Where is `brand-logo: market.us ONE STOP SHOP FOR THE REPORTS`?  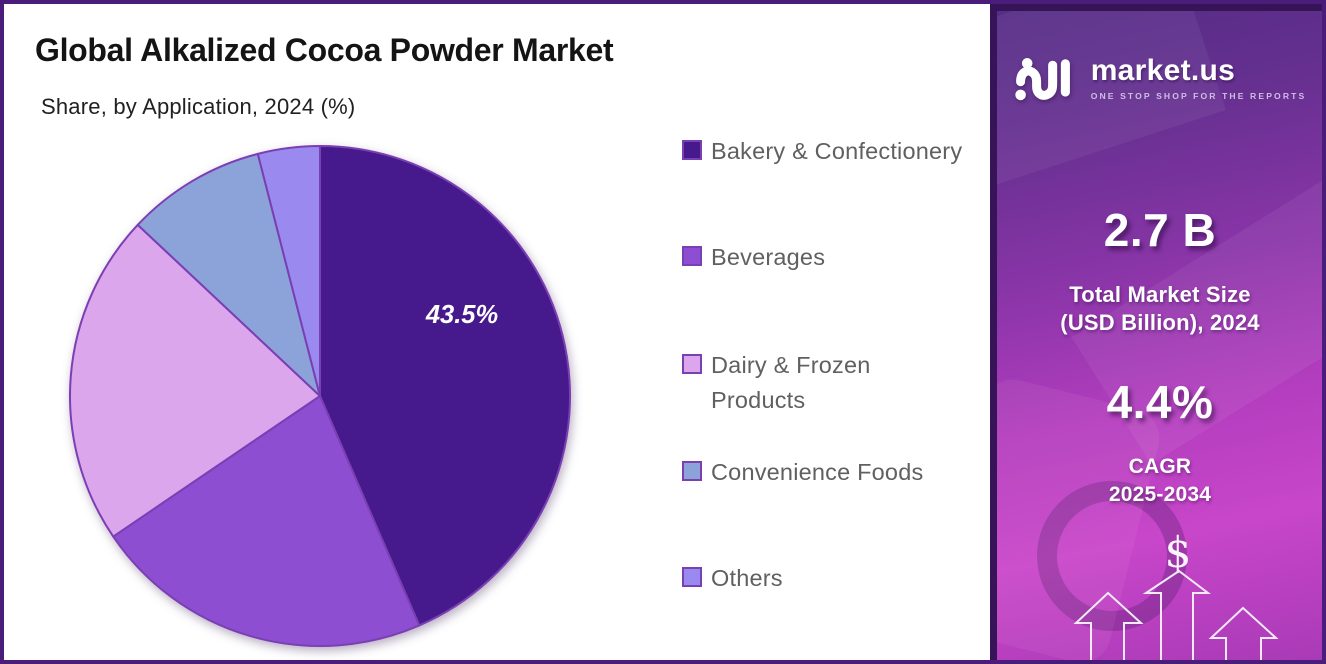
brand-logo: market.us ONE STOP SHOP FOR THE REPORTS is located at coordinates (1159, 77).